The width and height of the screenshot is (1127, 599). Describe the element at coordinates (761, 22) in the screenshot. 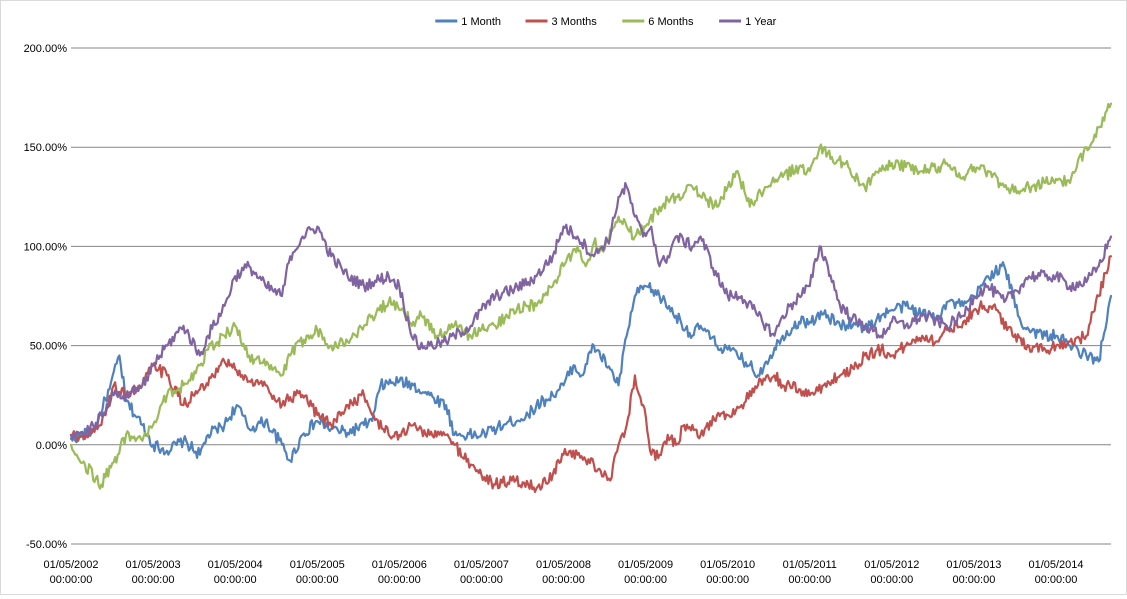

I see `legend-label: 1 Year` at that location.